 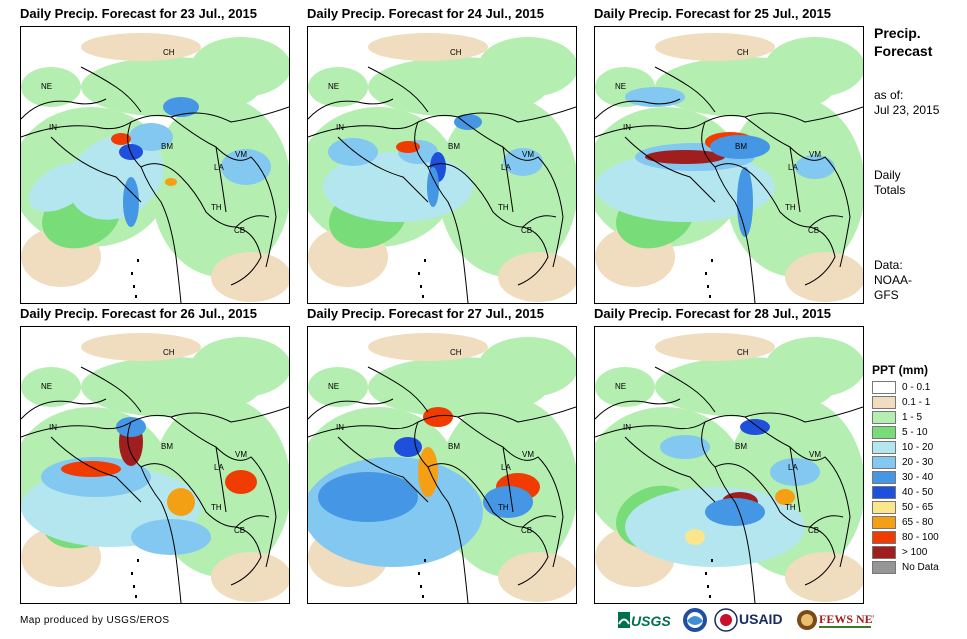 I want to click on panel-title: Daily Precip. Forecast for 27 Jul., 2015, so click(x=426, y=313).